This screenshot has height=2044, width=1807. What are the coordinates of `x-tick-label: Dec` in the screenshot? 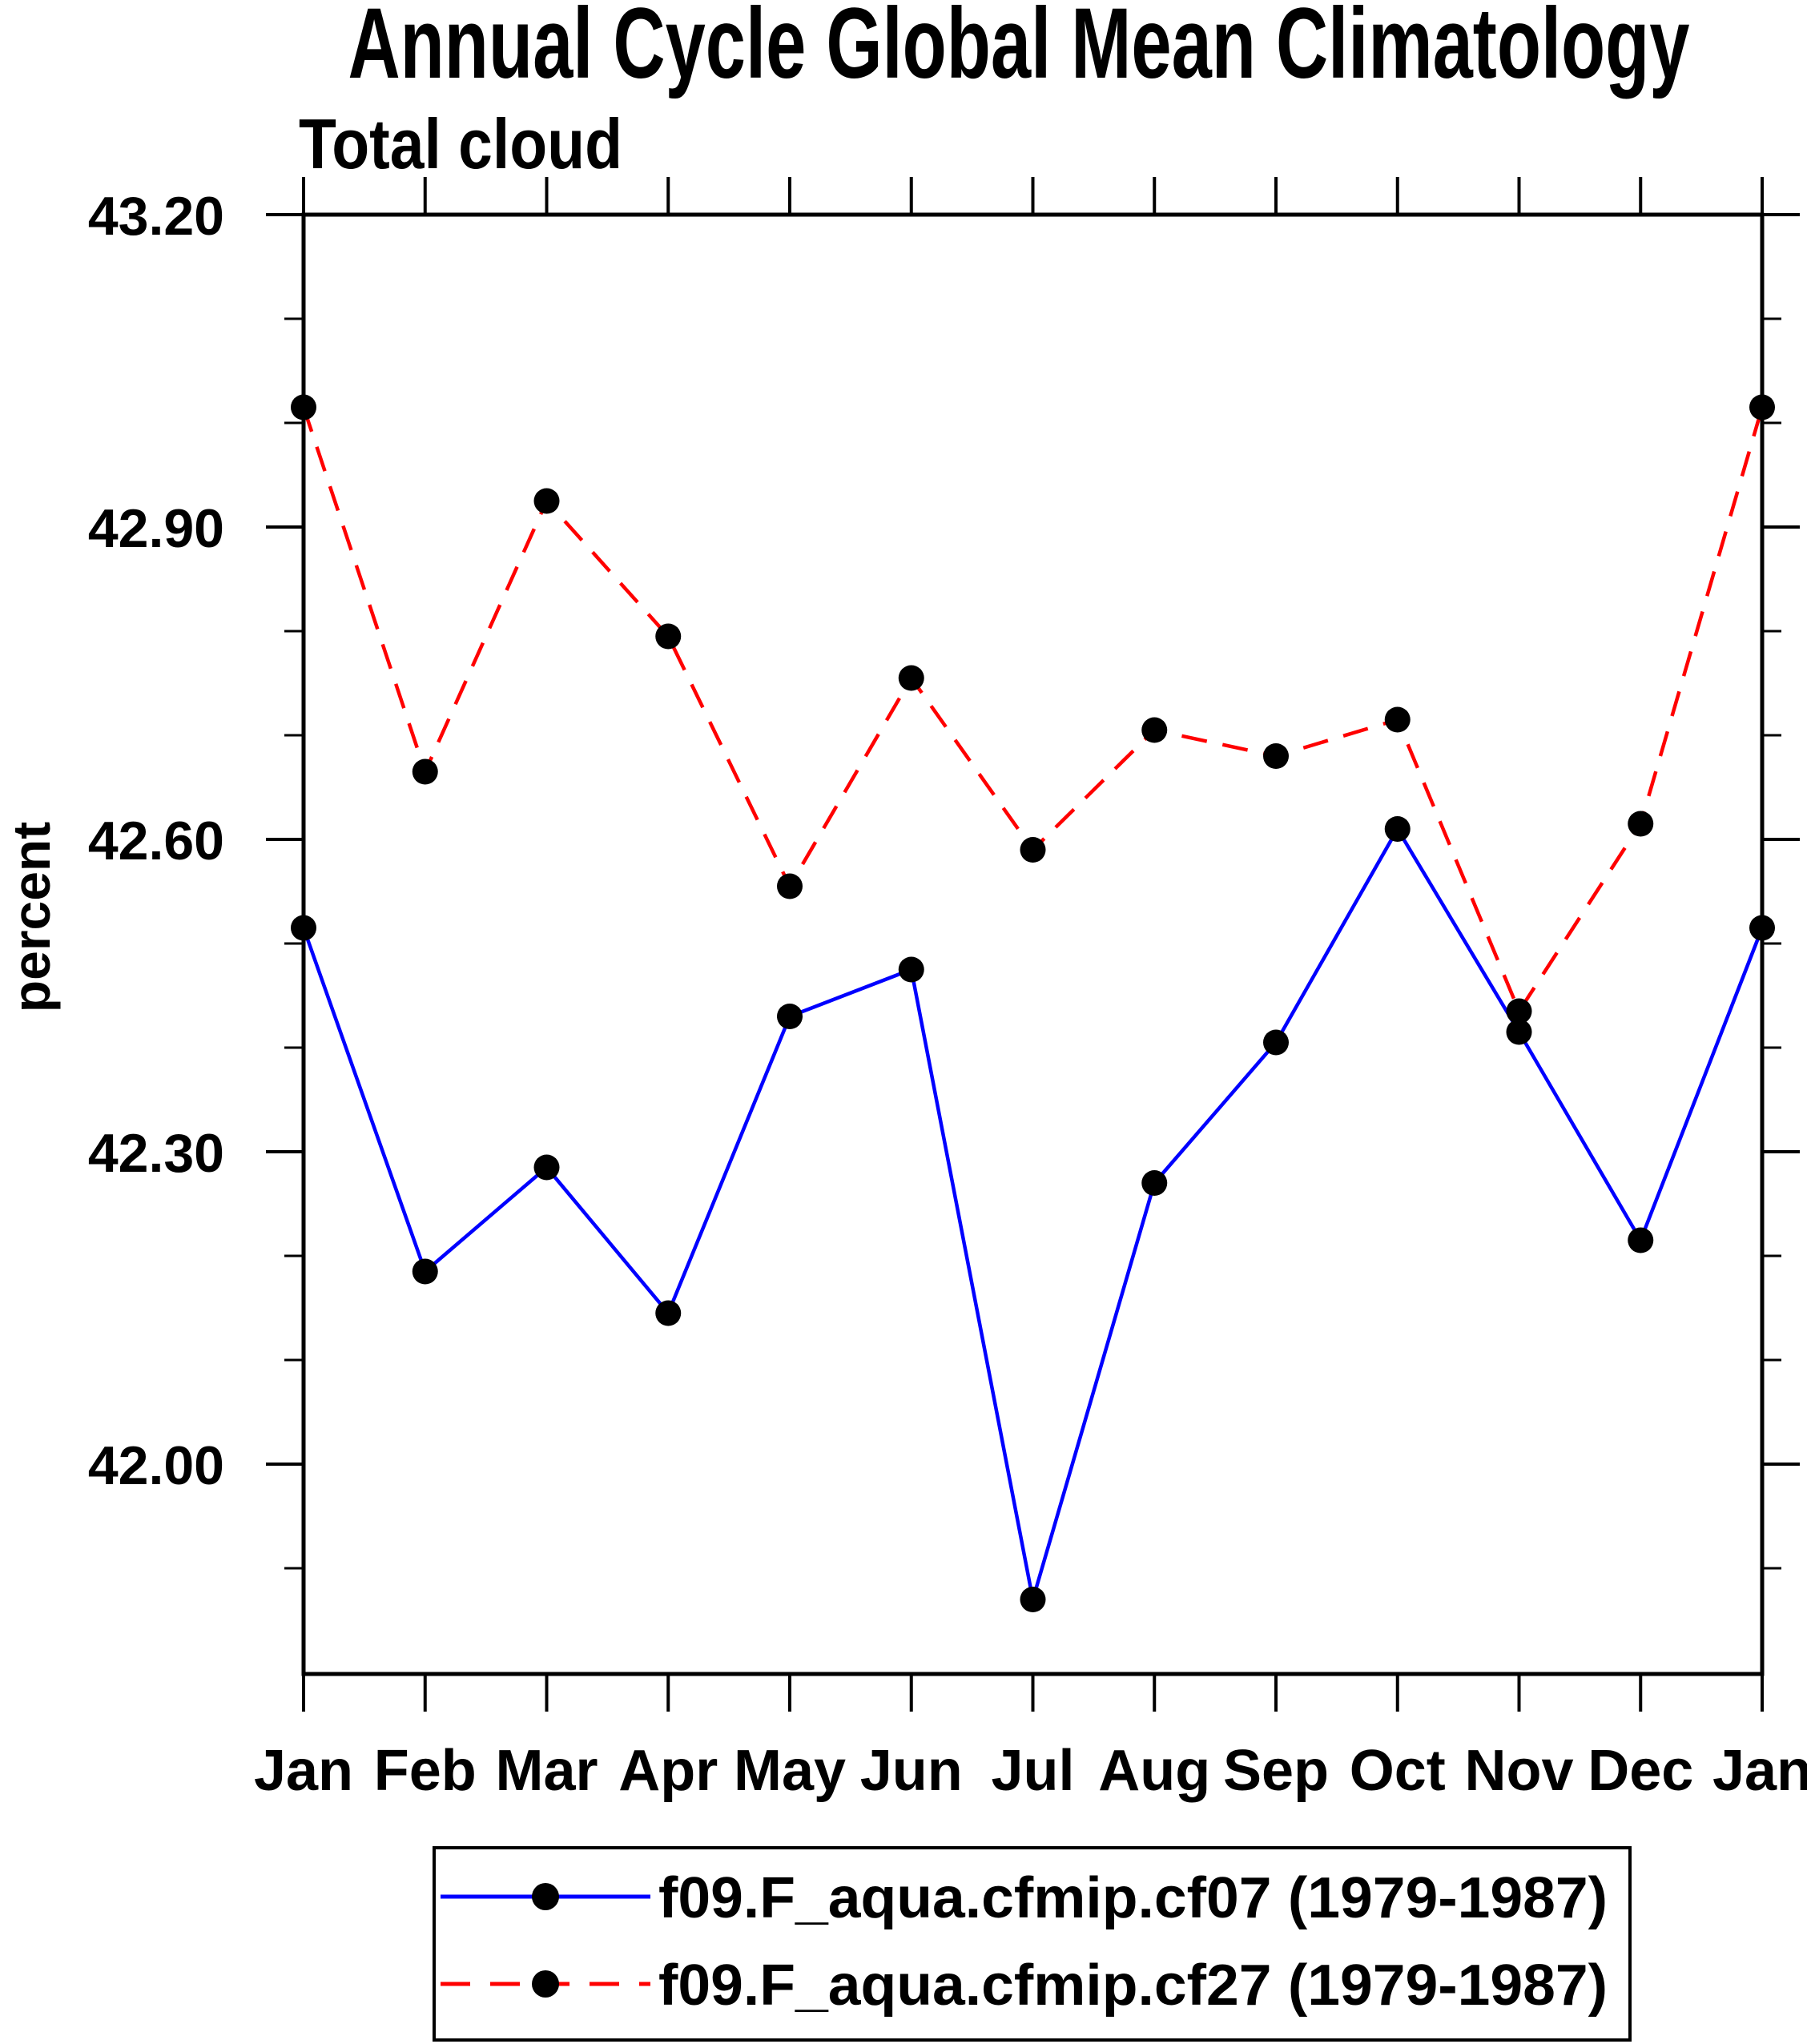 It's located at (1640, 1771).